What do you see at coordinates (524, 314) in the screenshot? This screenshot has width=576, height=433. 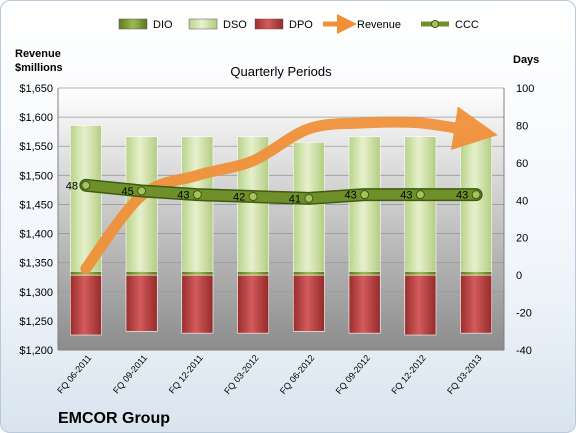 I see `y-right-tick-label: -20` at bounding box center [524, 314].